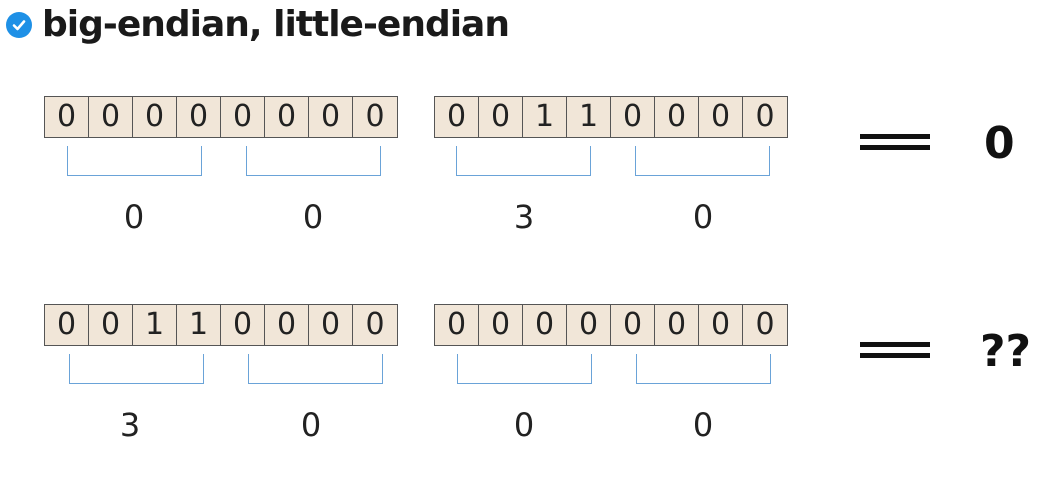 This screenshot has height=484, width=1050. I want to click on byte-block-2: 0 0 1 1 0 0 0 0, so click(611, 117).